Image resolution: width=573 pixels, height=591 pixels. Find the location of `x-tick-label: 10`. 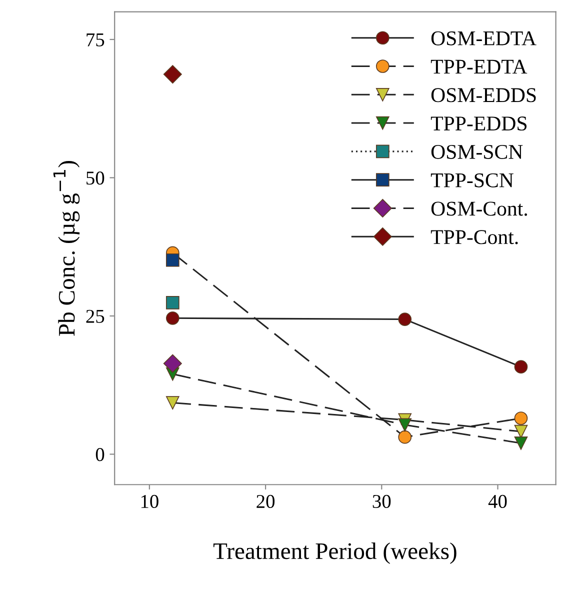

x-tick-label: 10 is located at coordinates (149, 501).